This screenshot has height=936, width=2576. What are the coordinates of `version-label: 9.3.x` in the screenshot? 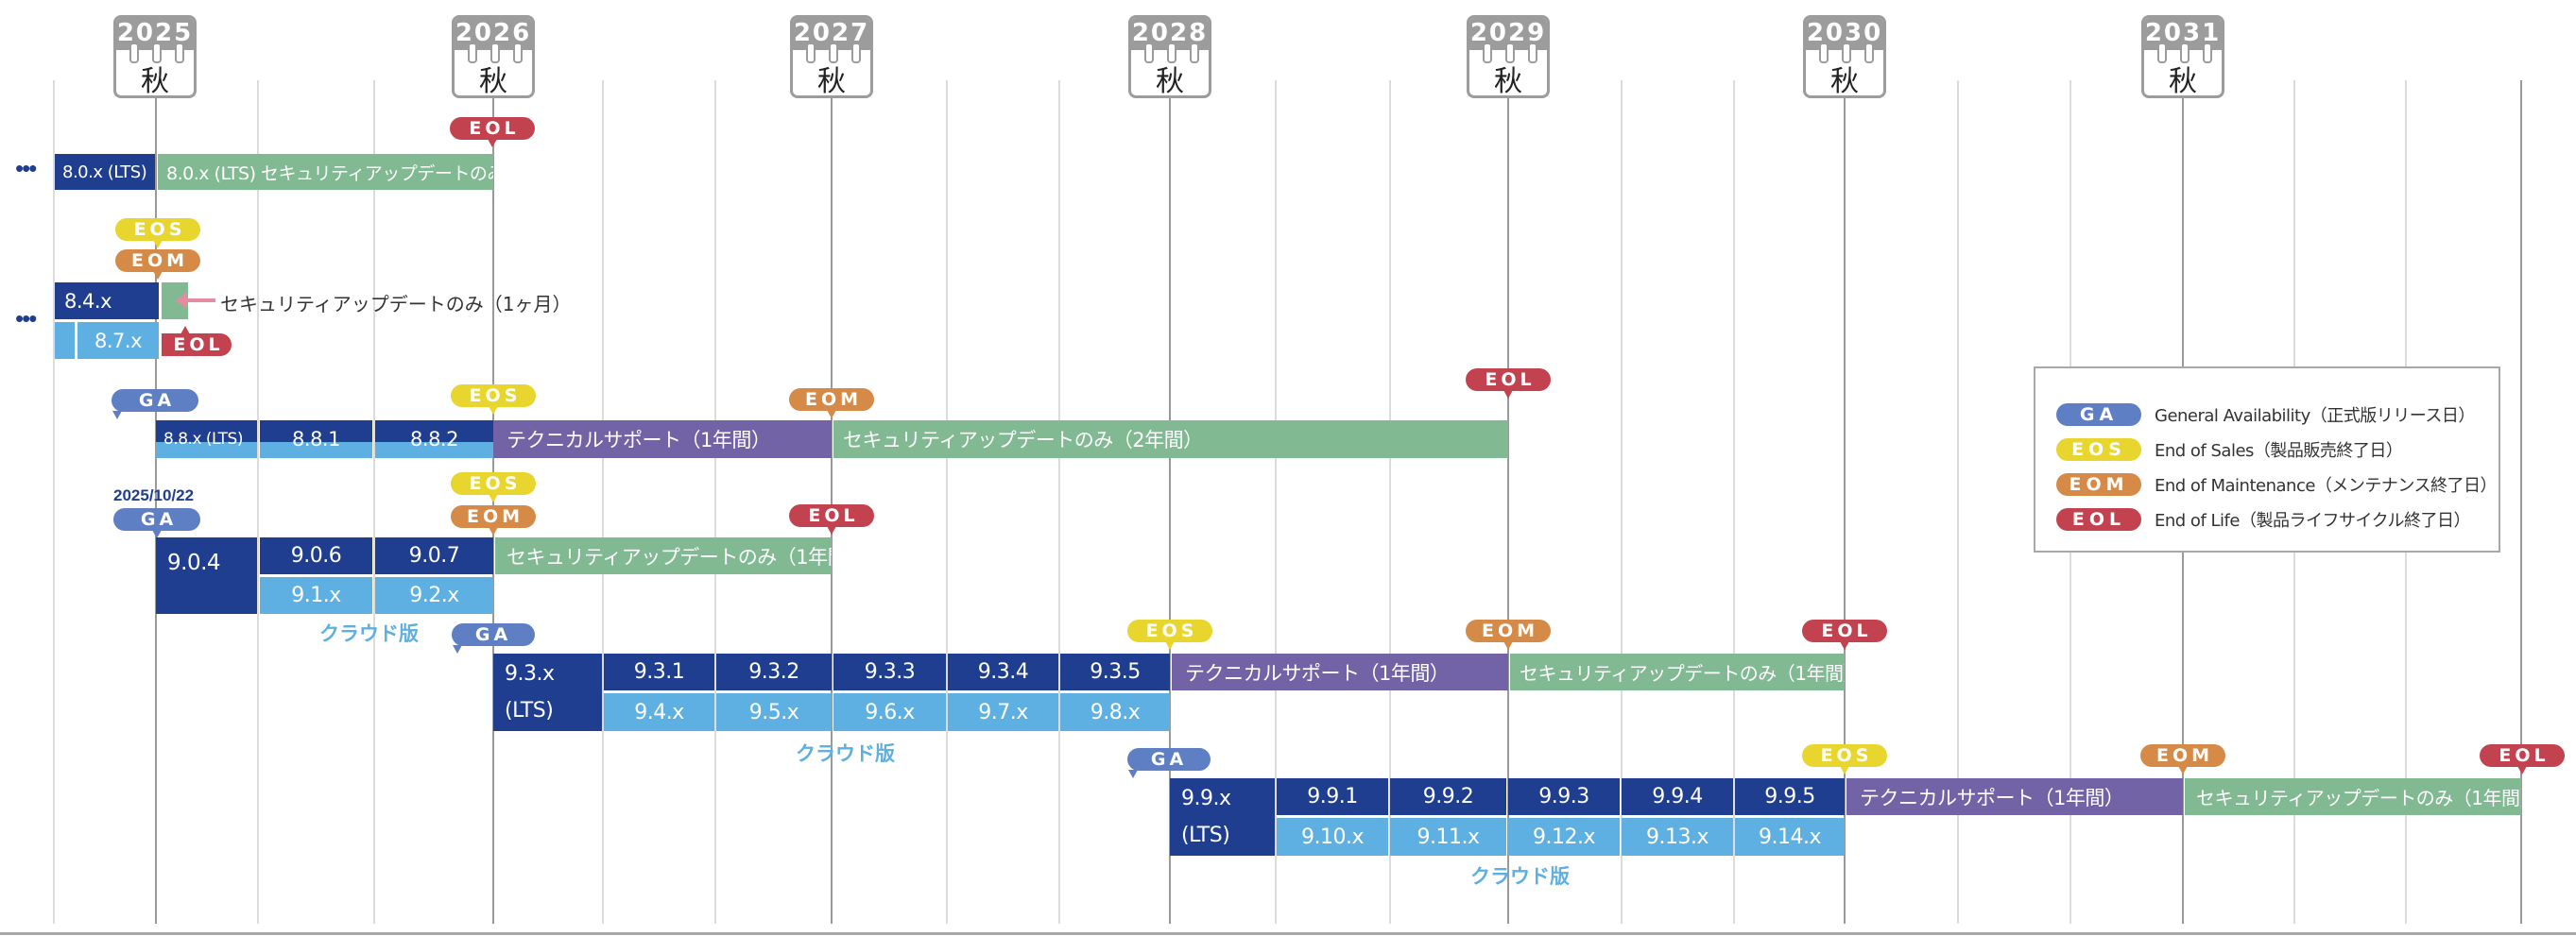 It's located at (530, 674).